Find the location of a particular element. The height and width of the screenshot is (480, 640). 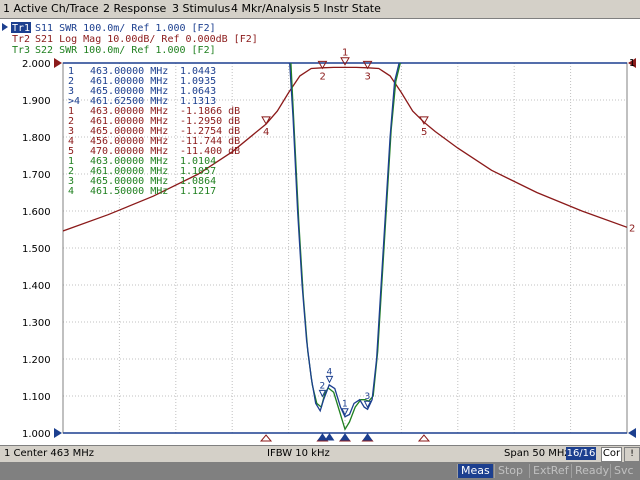

marker-table-value: -1.2950 dB is located at coordinates (210, 121).